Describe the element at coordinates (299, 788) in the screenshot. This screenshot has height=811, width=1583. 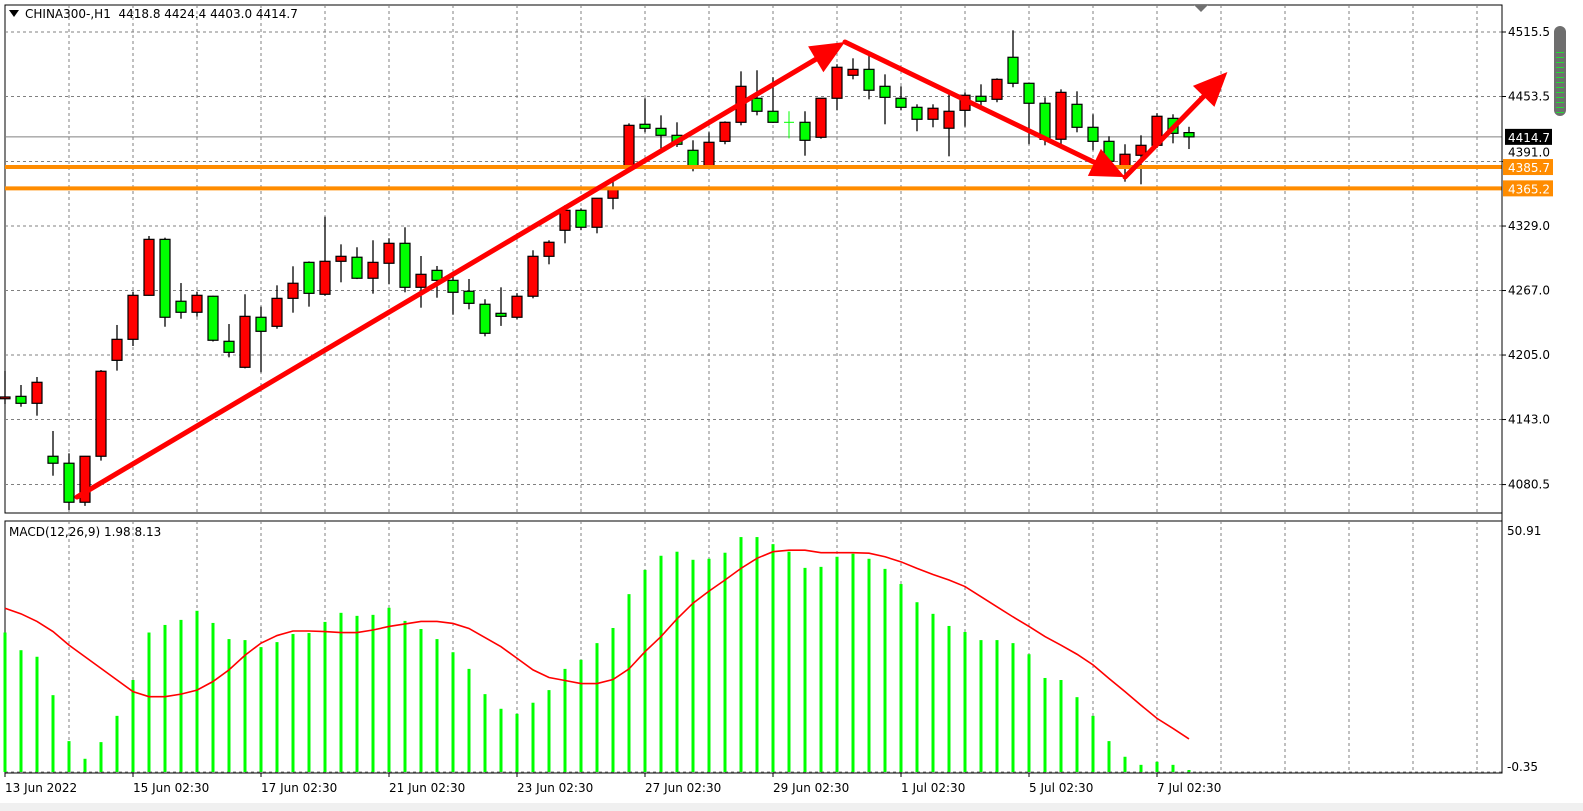
I see `x-tick-label: 17 Jun 02:30` at that location.